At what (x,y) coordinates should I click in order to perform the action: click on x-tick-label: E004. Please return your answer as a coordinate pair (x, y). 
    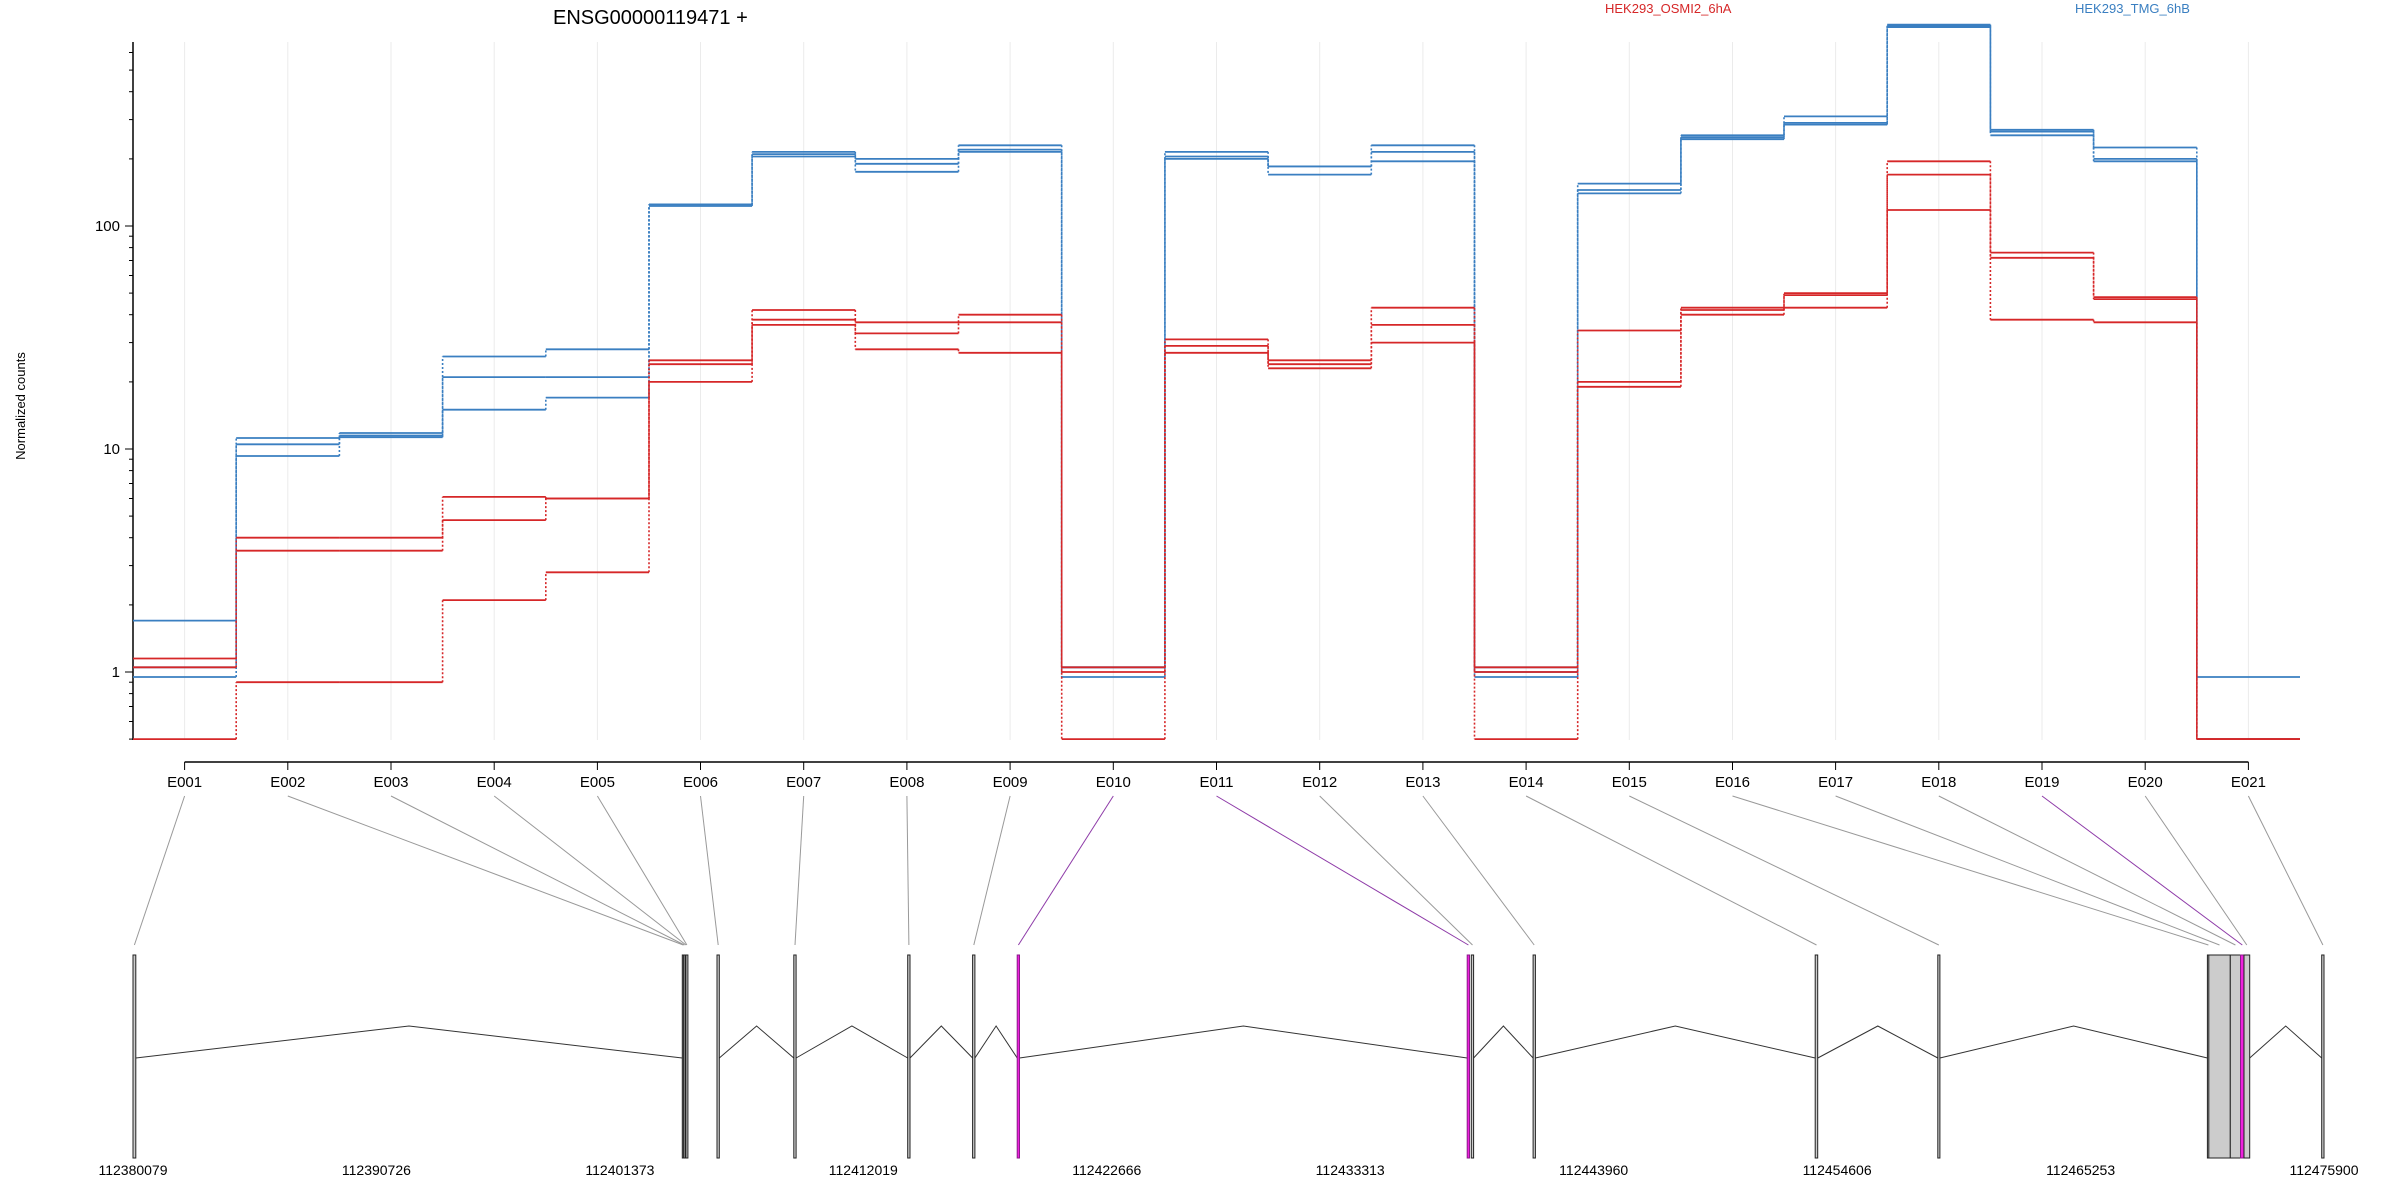
    Looking at the image, I should click on (494, 782).